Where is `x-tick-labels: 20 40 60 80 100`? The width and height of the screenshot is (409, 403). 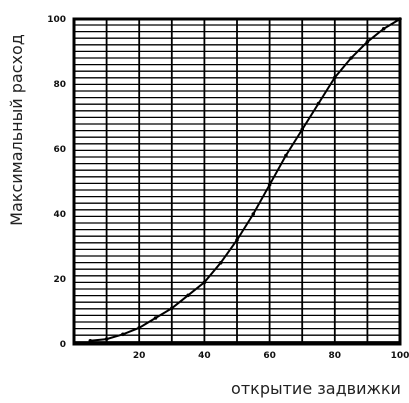 x-tick-labels: 20 40 60 80 100 is located at coordinates (271, 356).